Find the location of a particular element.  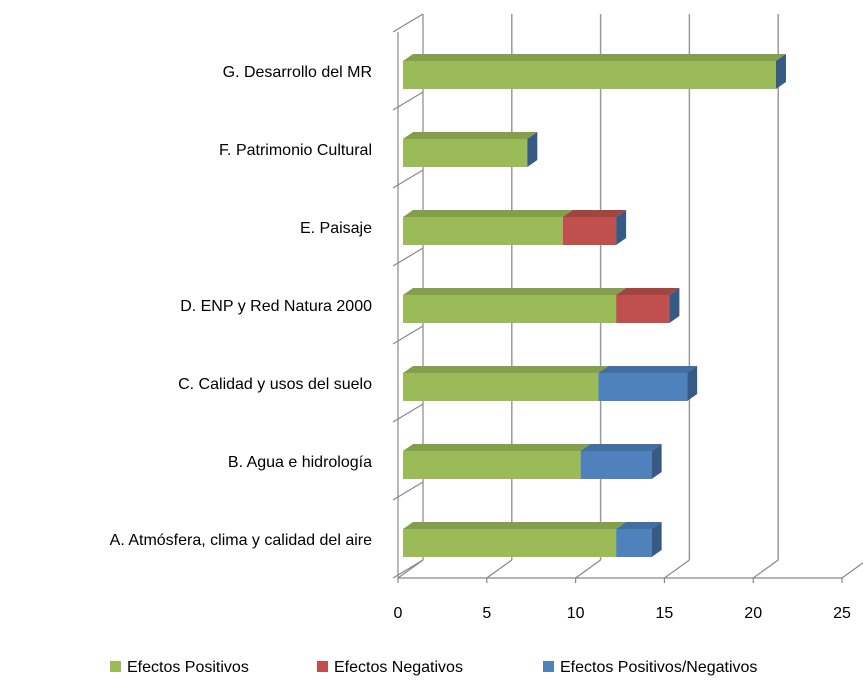

legend-label: Efectos Positivos/Negativos is located at coordinates (658, 667).